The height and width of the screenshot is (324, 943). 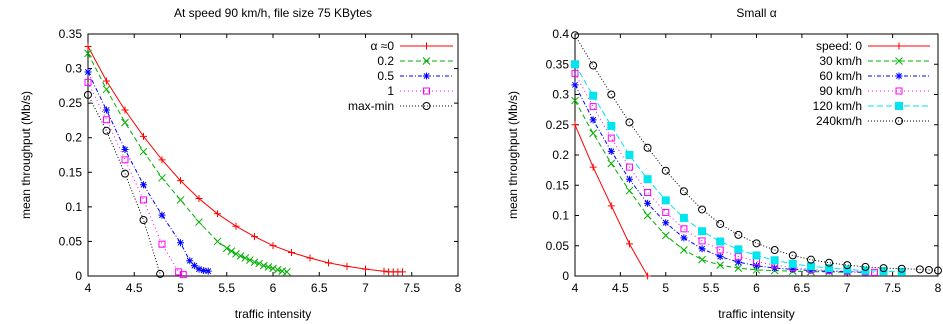 I want to click on legend-label: α ≈0, so click(x=382, y=46).